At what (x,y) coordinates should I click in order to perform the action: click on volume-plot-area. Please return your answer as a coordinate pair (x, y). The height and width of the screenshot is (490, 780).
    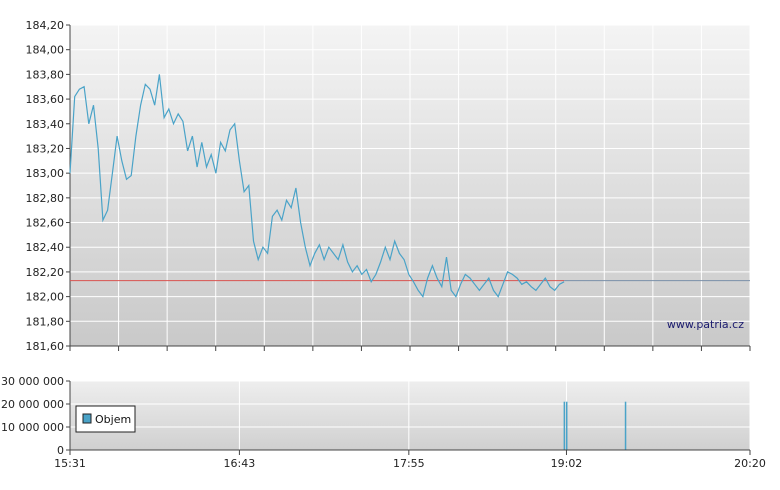
    Looking at the image, I should click on (410, 415).